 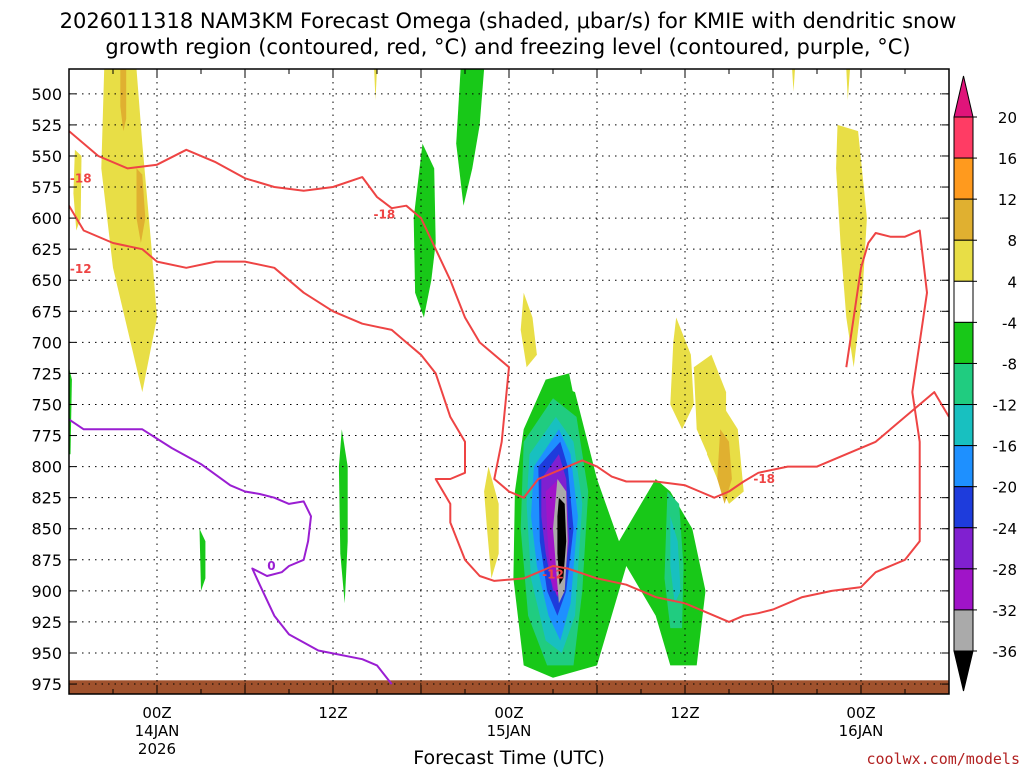 I want to click on colorbar-label: -32, so click(x=1005, y=611).